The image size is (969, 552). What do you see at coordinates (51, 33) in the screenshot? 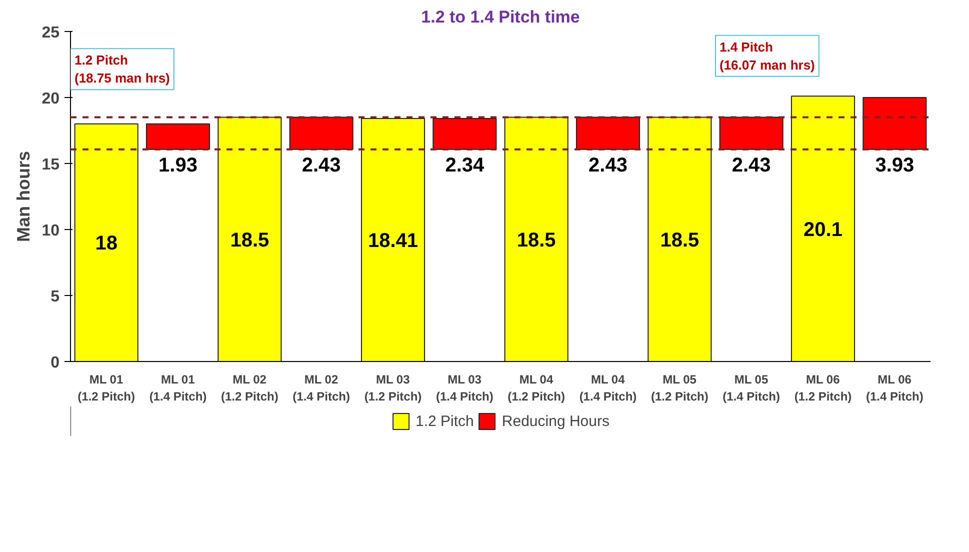
I see `y-tick-label: 25` at bounding box center [51, 33].